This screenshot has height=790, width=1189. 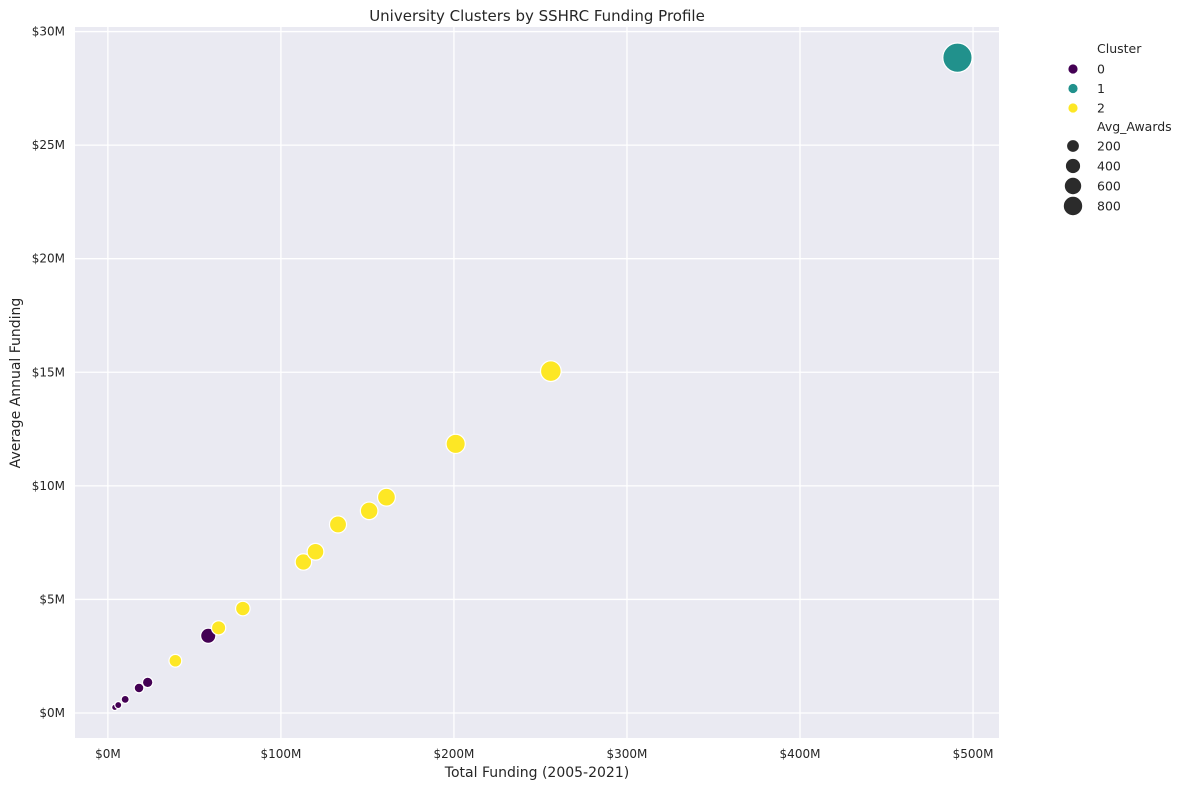 I want to click on legend-size-entries: 200 400 600 800, so click(x=1092, y=177).